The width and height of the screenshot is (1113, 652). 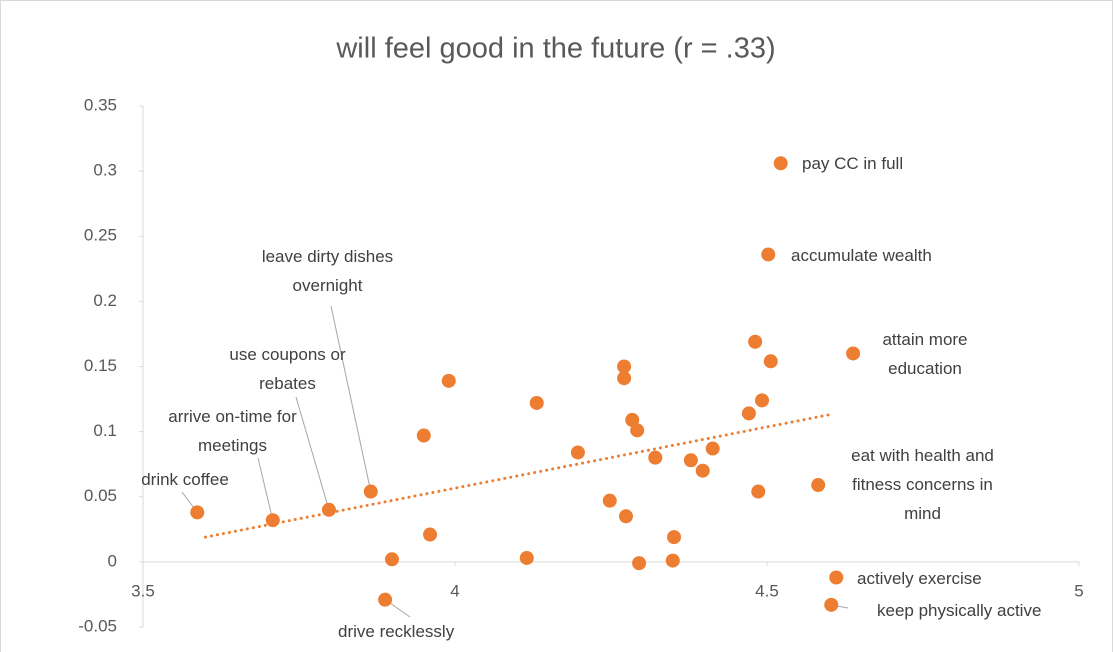 I want to click on y-tick-label: 0.2, so click(x=105, y=300).